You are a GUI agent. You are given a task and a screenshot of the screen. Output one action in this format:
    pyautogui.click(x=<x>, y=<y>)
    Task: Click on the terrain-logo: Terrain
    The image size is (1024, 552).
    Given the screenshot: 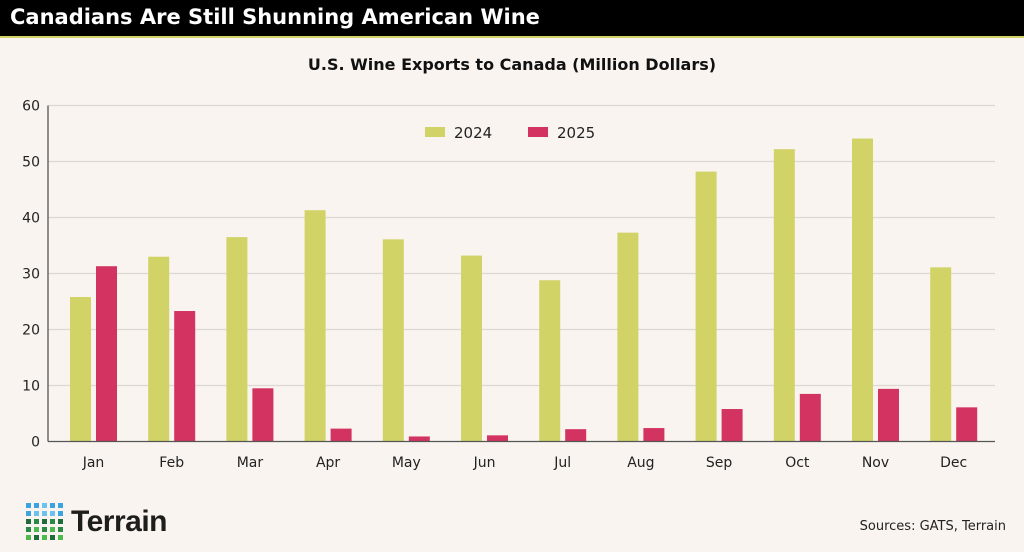 What is the action you would take?
    pyautogui.click(x=96, y=521)
    